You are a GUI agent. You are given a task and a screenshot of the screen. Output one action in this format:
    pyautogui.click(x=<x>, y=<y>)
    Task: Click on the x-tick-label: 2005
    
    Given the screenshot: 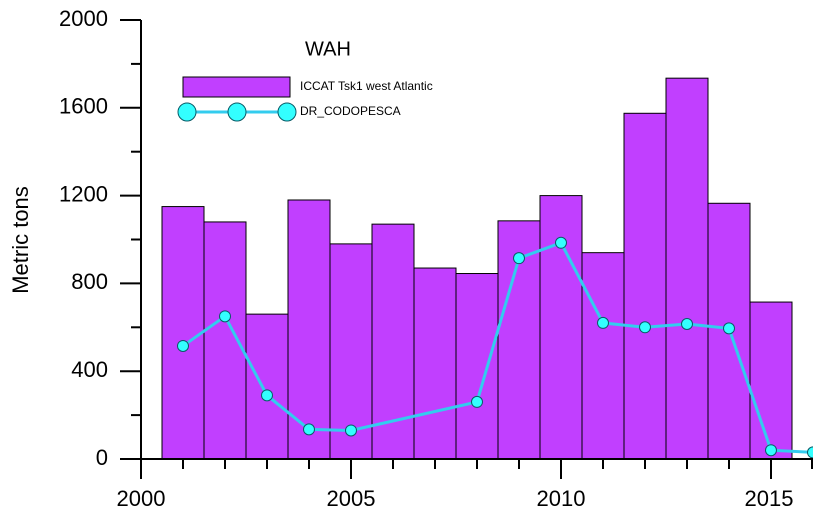 What is the action you would take?
    pyautogui.click(x=351, y=498)
    